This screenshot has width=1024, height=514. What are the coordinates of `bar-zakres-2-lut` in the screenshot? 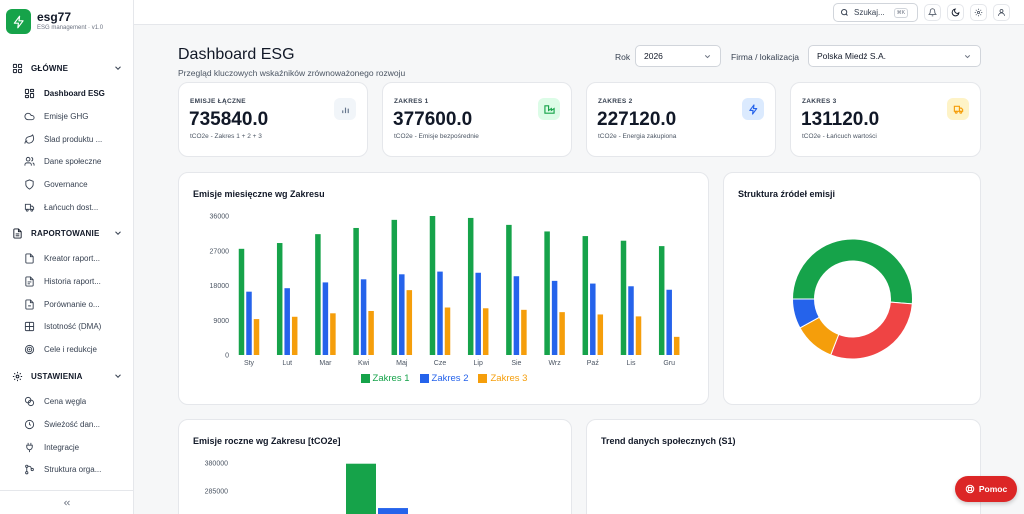 It's located at (287, 321).